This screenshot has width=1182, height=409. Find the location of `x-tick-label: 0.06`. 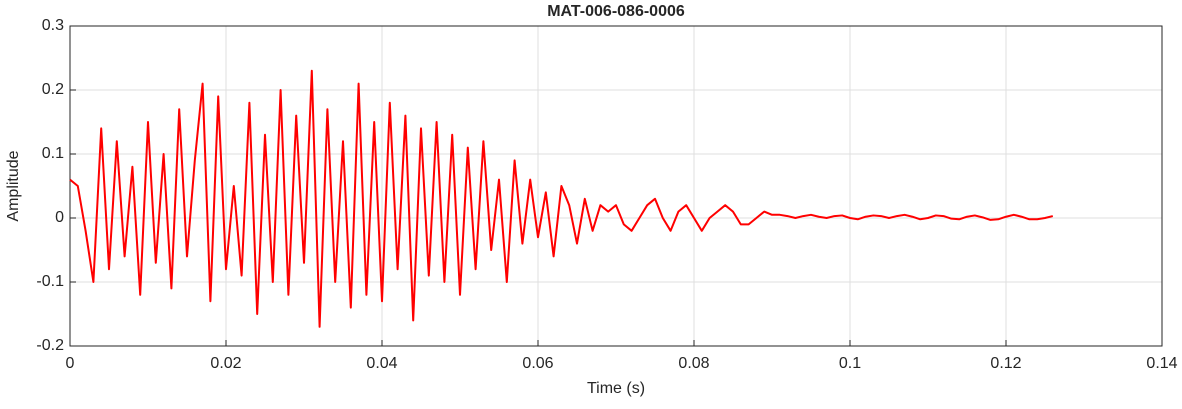

x-tick-label: 0.06 is located at coordinates (537, 363).